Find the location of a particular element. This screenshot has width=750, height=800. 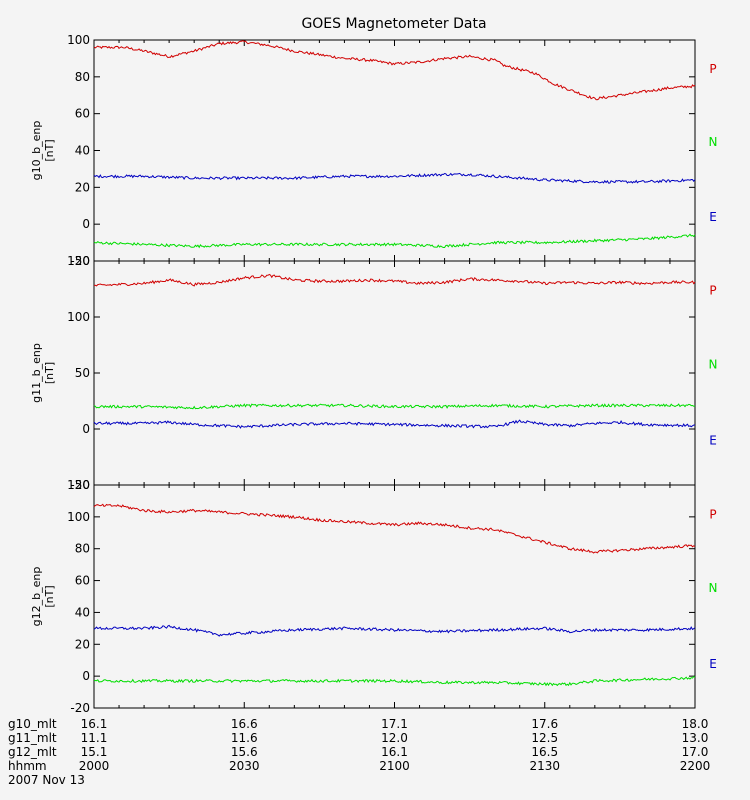

y-tick-label: -50 is located at coordinates (80, 485).